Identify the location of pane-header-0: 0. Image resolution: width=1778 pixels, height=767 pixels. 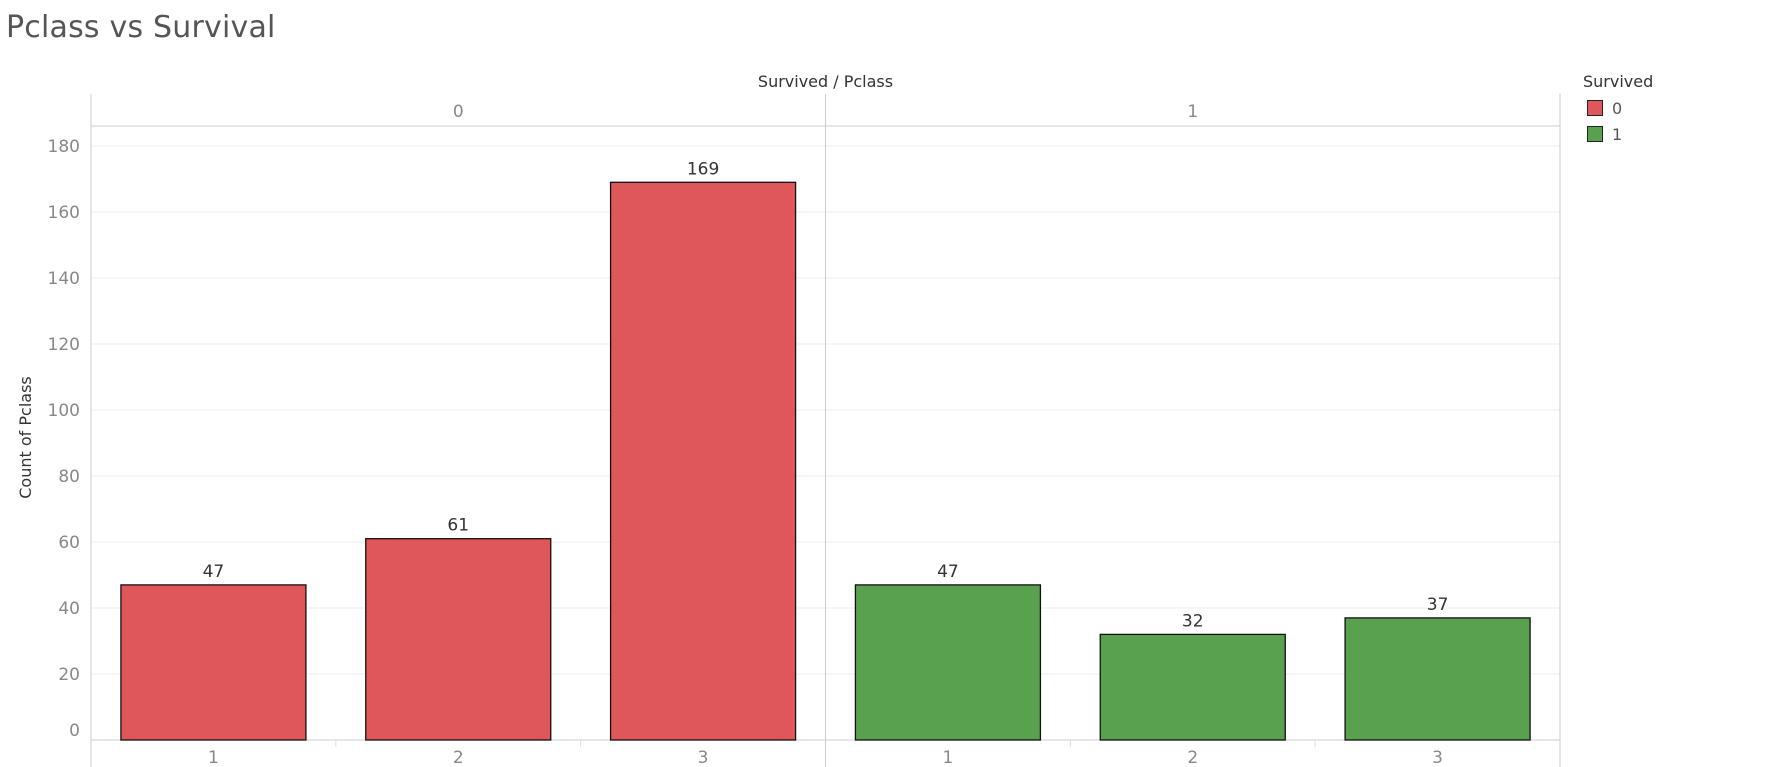
(458, 112).